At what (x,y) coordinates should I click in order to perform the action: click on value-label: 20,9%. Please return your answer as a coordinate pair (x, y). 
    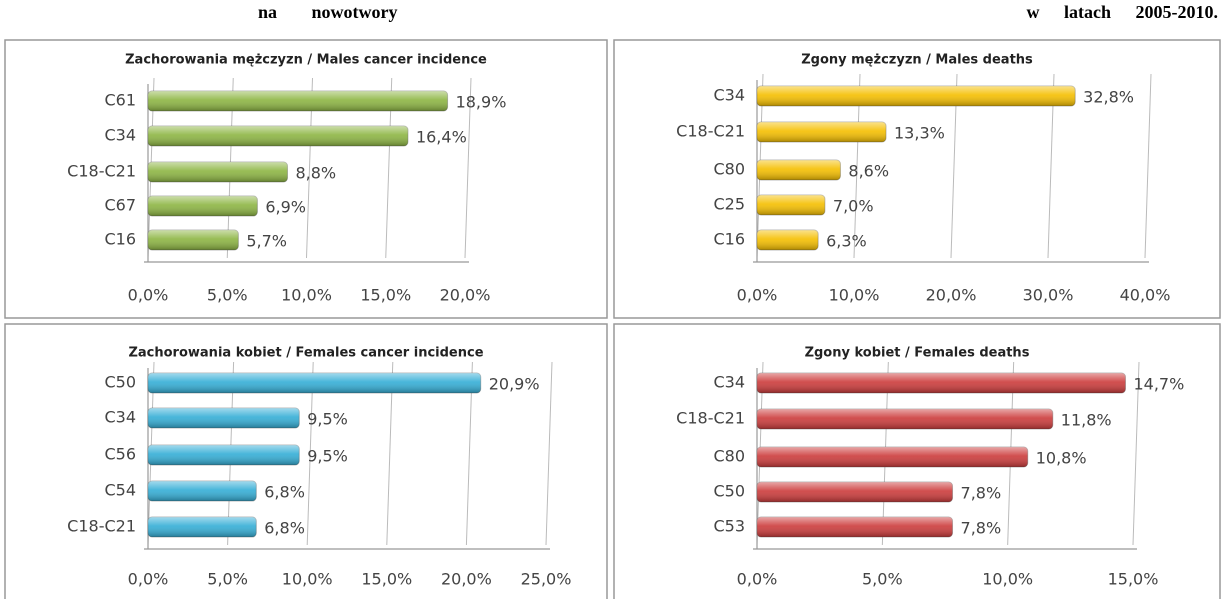
    Looking at the image, I should click on (514, 384).